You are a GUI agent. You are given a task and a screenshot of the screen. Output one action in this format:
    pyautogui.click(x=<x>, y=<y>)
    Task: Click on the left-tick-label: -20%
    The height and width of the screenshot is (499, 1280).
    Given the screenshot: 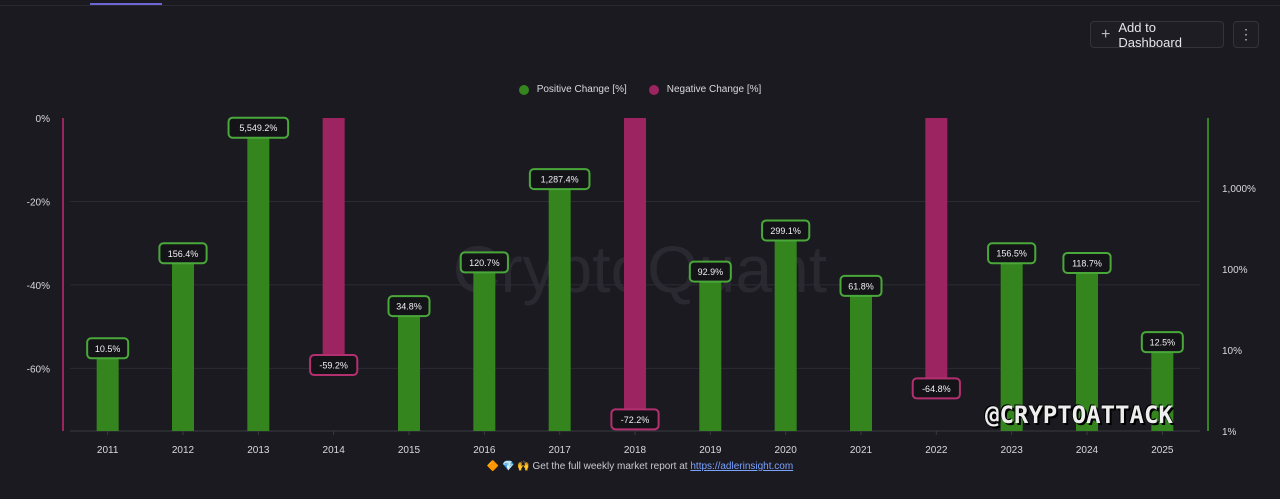 What is the action you would take?
    pyautogui.click(x=38, y=202)
    